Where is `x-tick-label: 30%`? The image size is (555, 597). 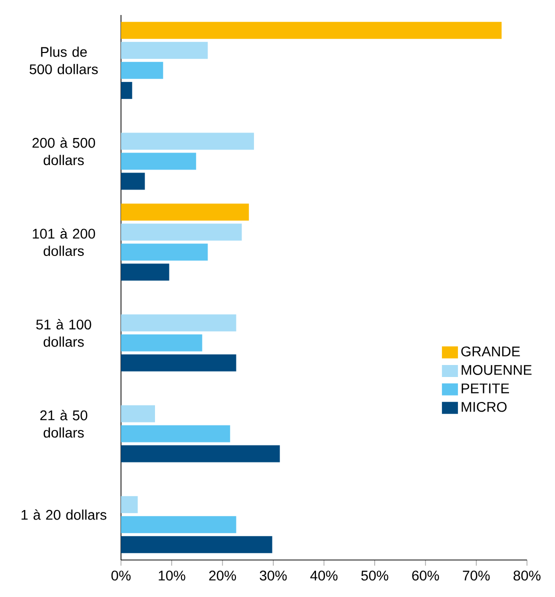
x-tick-label: 30% is located at coordinates (273, 575).